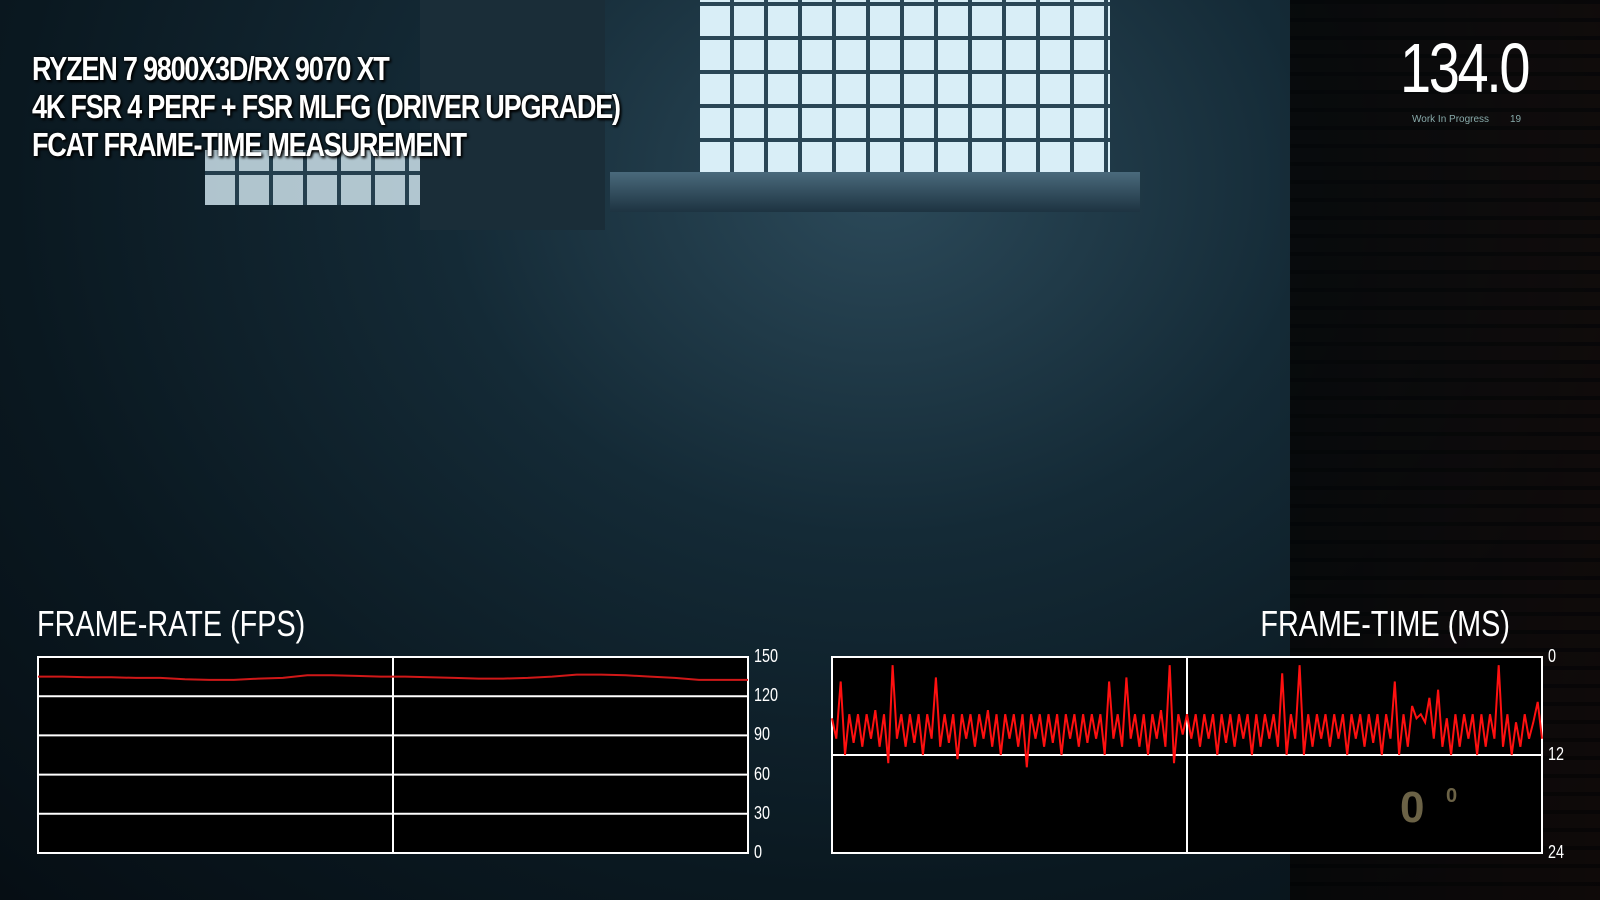 The image size is (1600, 900). What do you see at coordinates (393, 755) in the screenshot?
I see `fps-chart` at bounding box center [393, 755].